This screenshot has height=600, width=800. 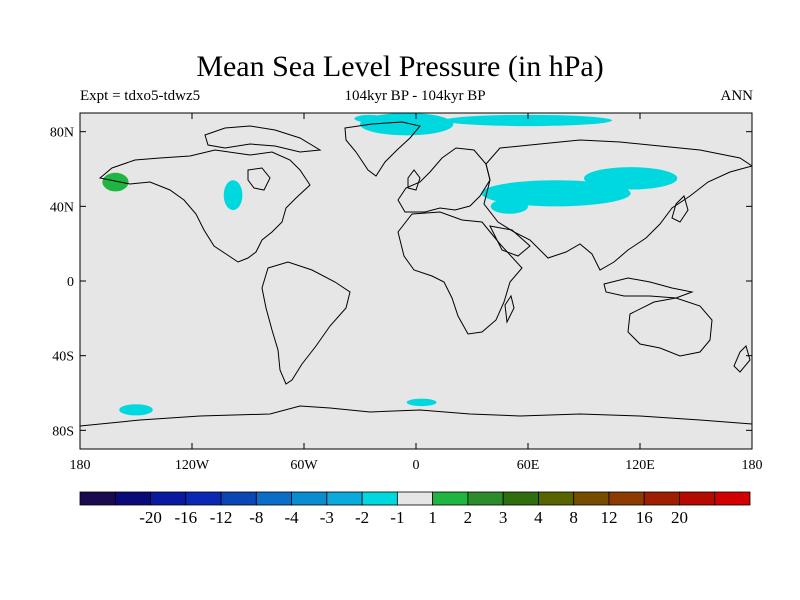 I want to click on coastline-antarctica, so click(x=416, y=416).